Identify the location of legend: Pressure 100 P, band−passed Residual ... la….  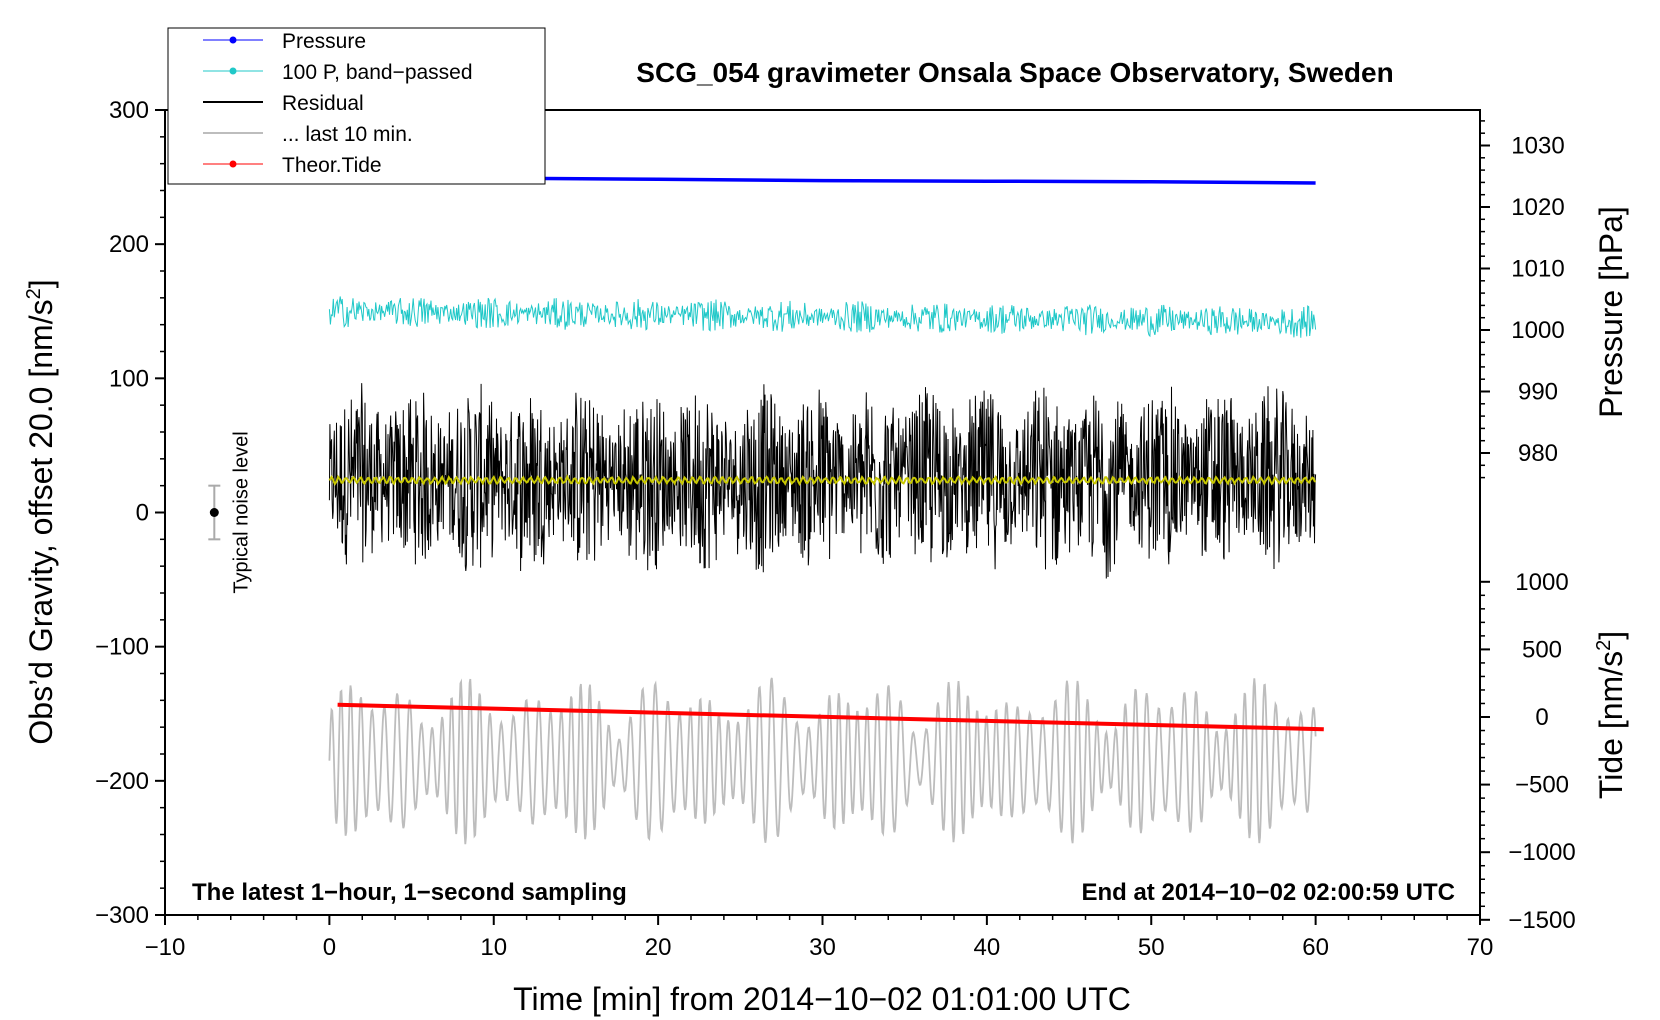
(356, 106).